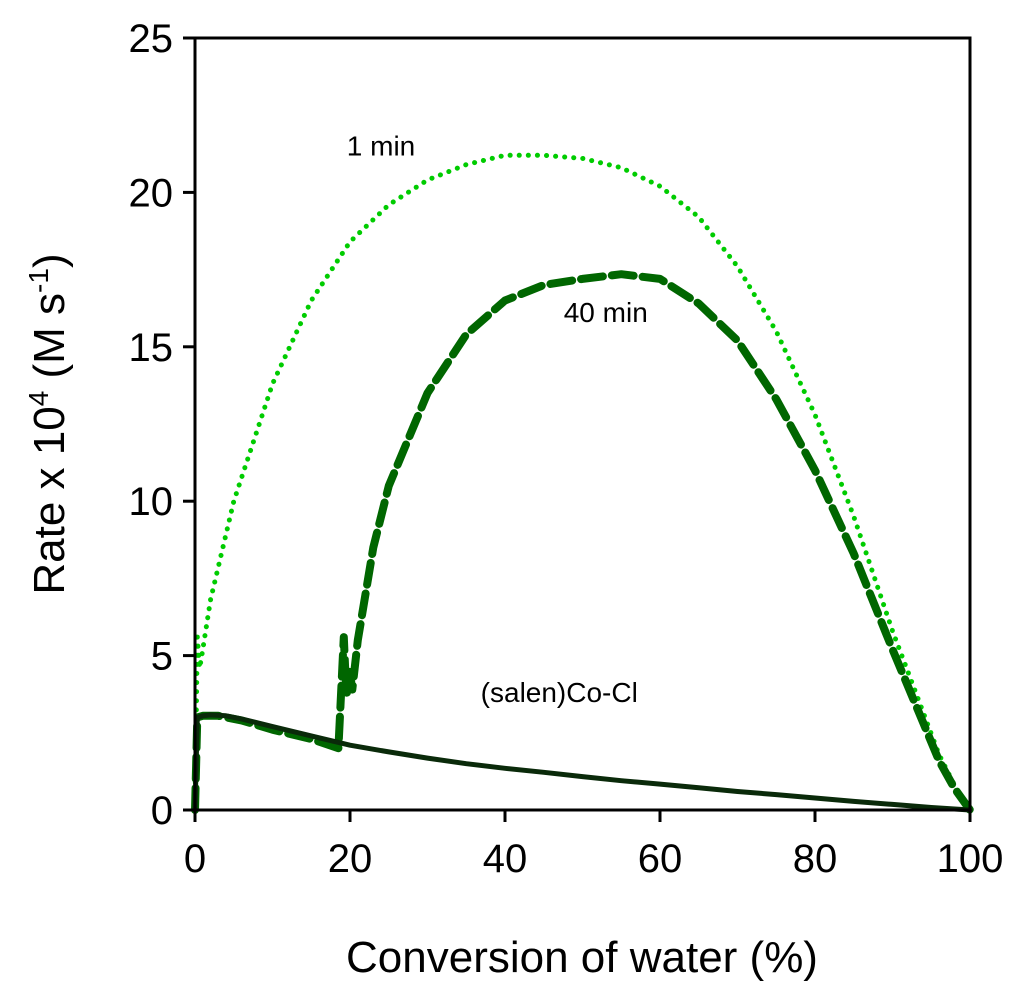 The height and width of the screenshot is (988, 1014). What do you see at coordinates (49, 260) in the screenshot?
I see `y-axis-title-unit-close: )` at bounding box center [49, 260].